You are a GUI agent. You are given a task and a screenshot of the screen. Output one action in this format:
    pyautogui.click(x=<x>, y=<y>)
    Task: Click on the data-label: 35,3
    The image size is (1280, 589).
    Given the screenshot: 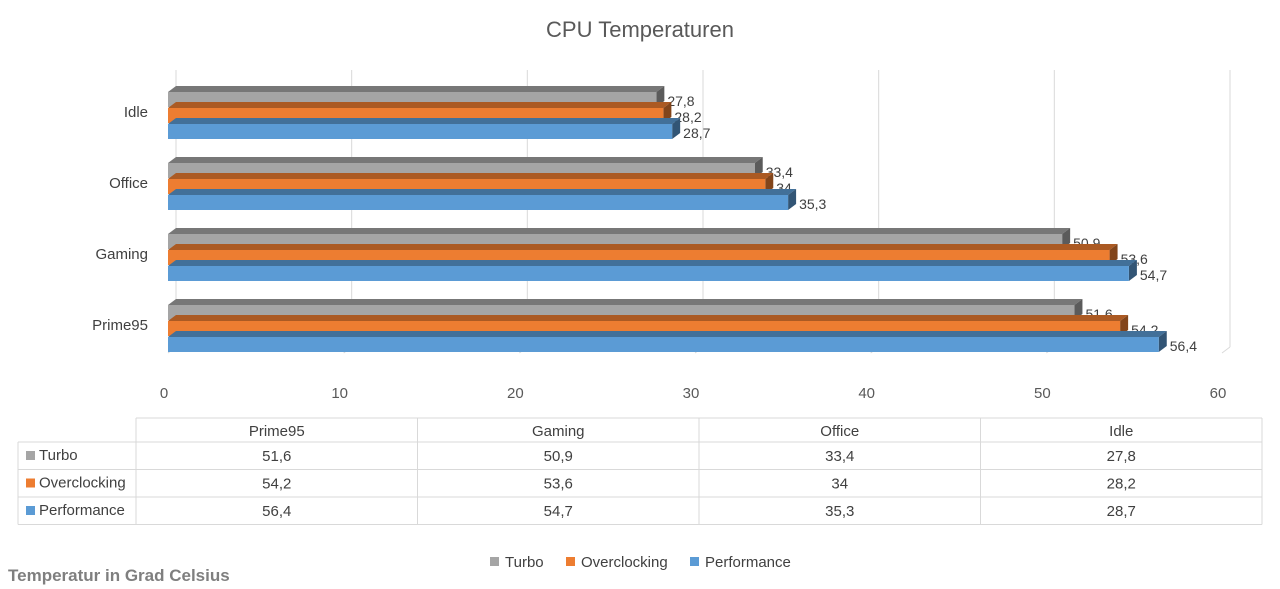 What is the action you would take?
    pyautogui.click(x=812, y=204)
    